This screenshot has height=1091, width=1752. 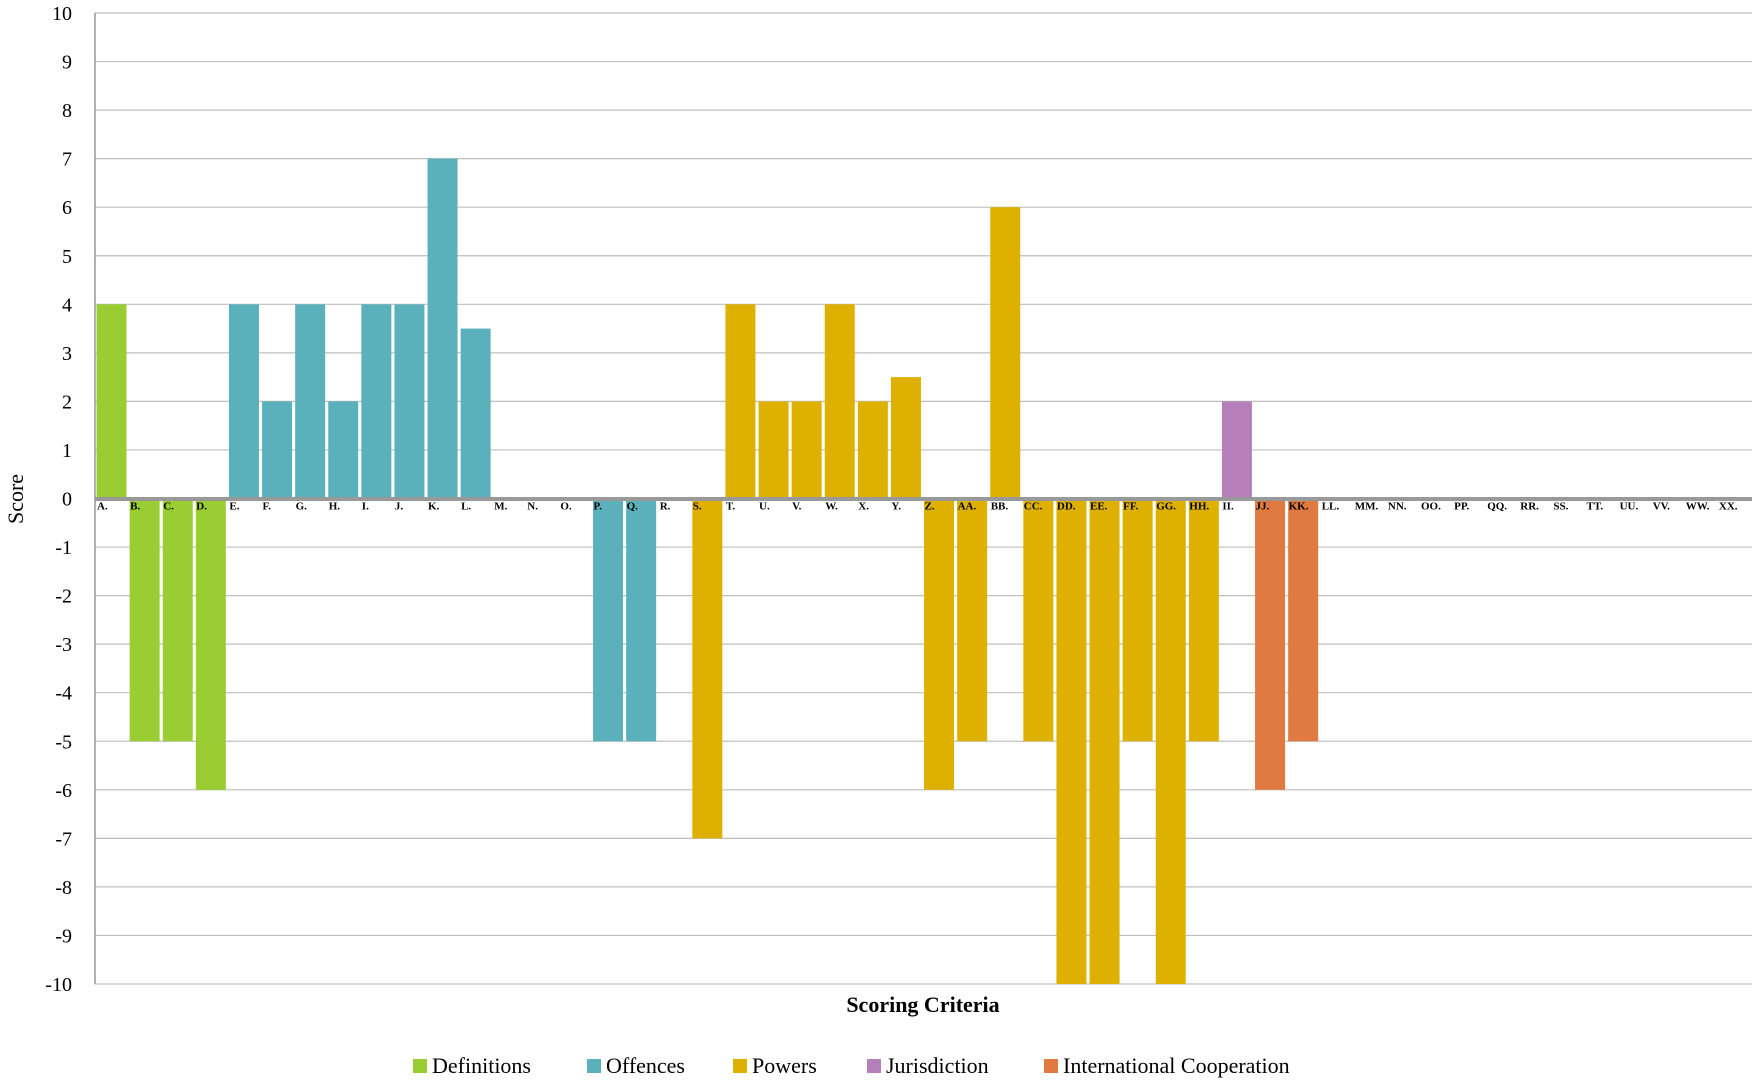 I want to click on category-label: L., so click(x=466, y=507).